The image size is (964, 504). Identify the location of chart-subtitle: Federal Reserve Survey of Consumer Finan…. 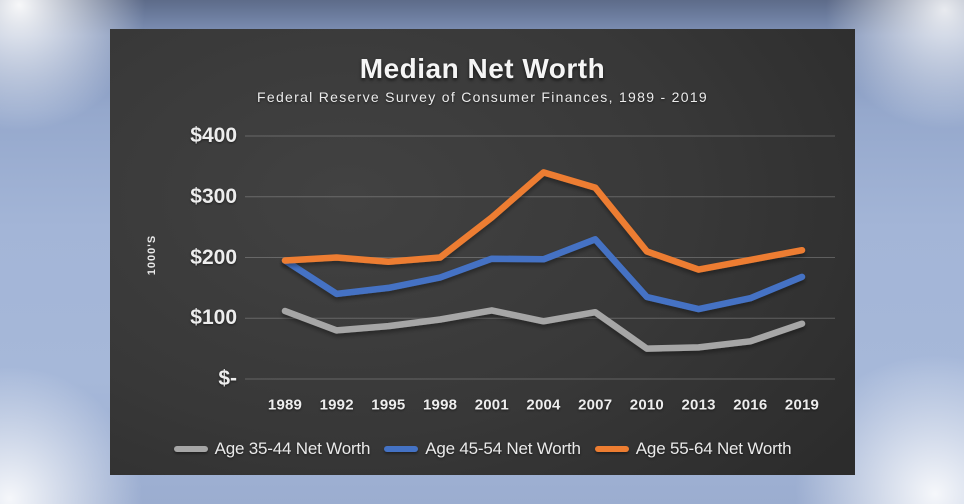
(482, 97).